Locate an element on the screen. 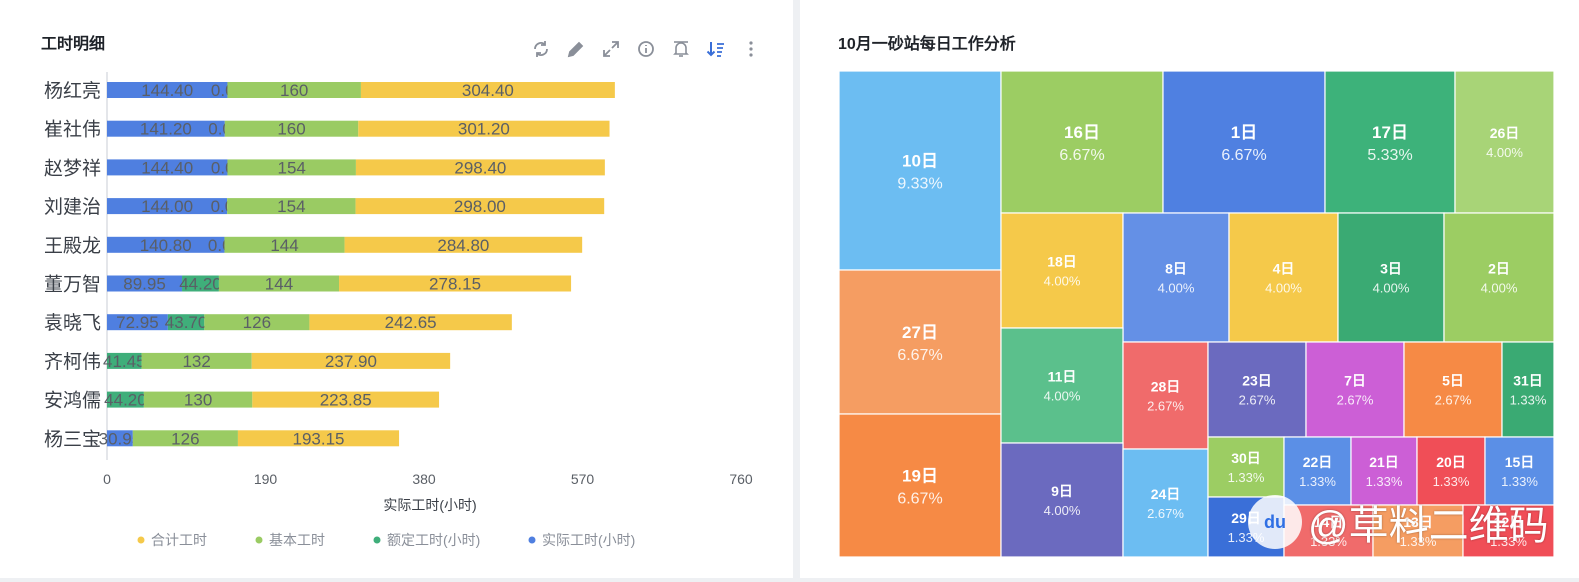  cell-value: 5.33% is located at coordinates (1389, 155).